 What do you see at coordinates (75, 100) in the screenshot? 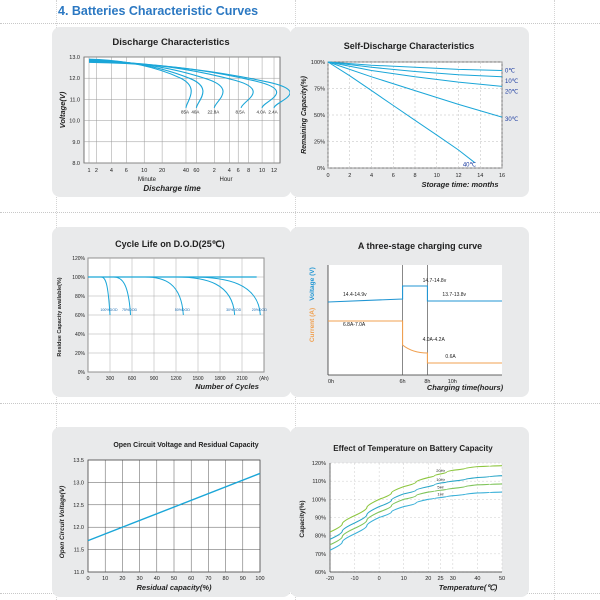
I see `discharge-y-tick: 11.0` at bounding box center [75, 100].